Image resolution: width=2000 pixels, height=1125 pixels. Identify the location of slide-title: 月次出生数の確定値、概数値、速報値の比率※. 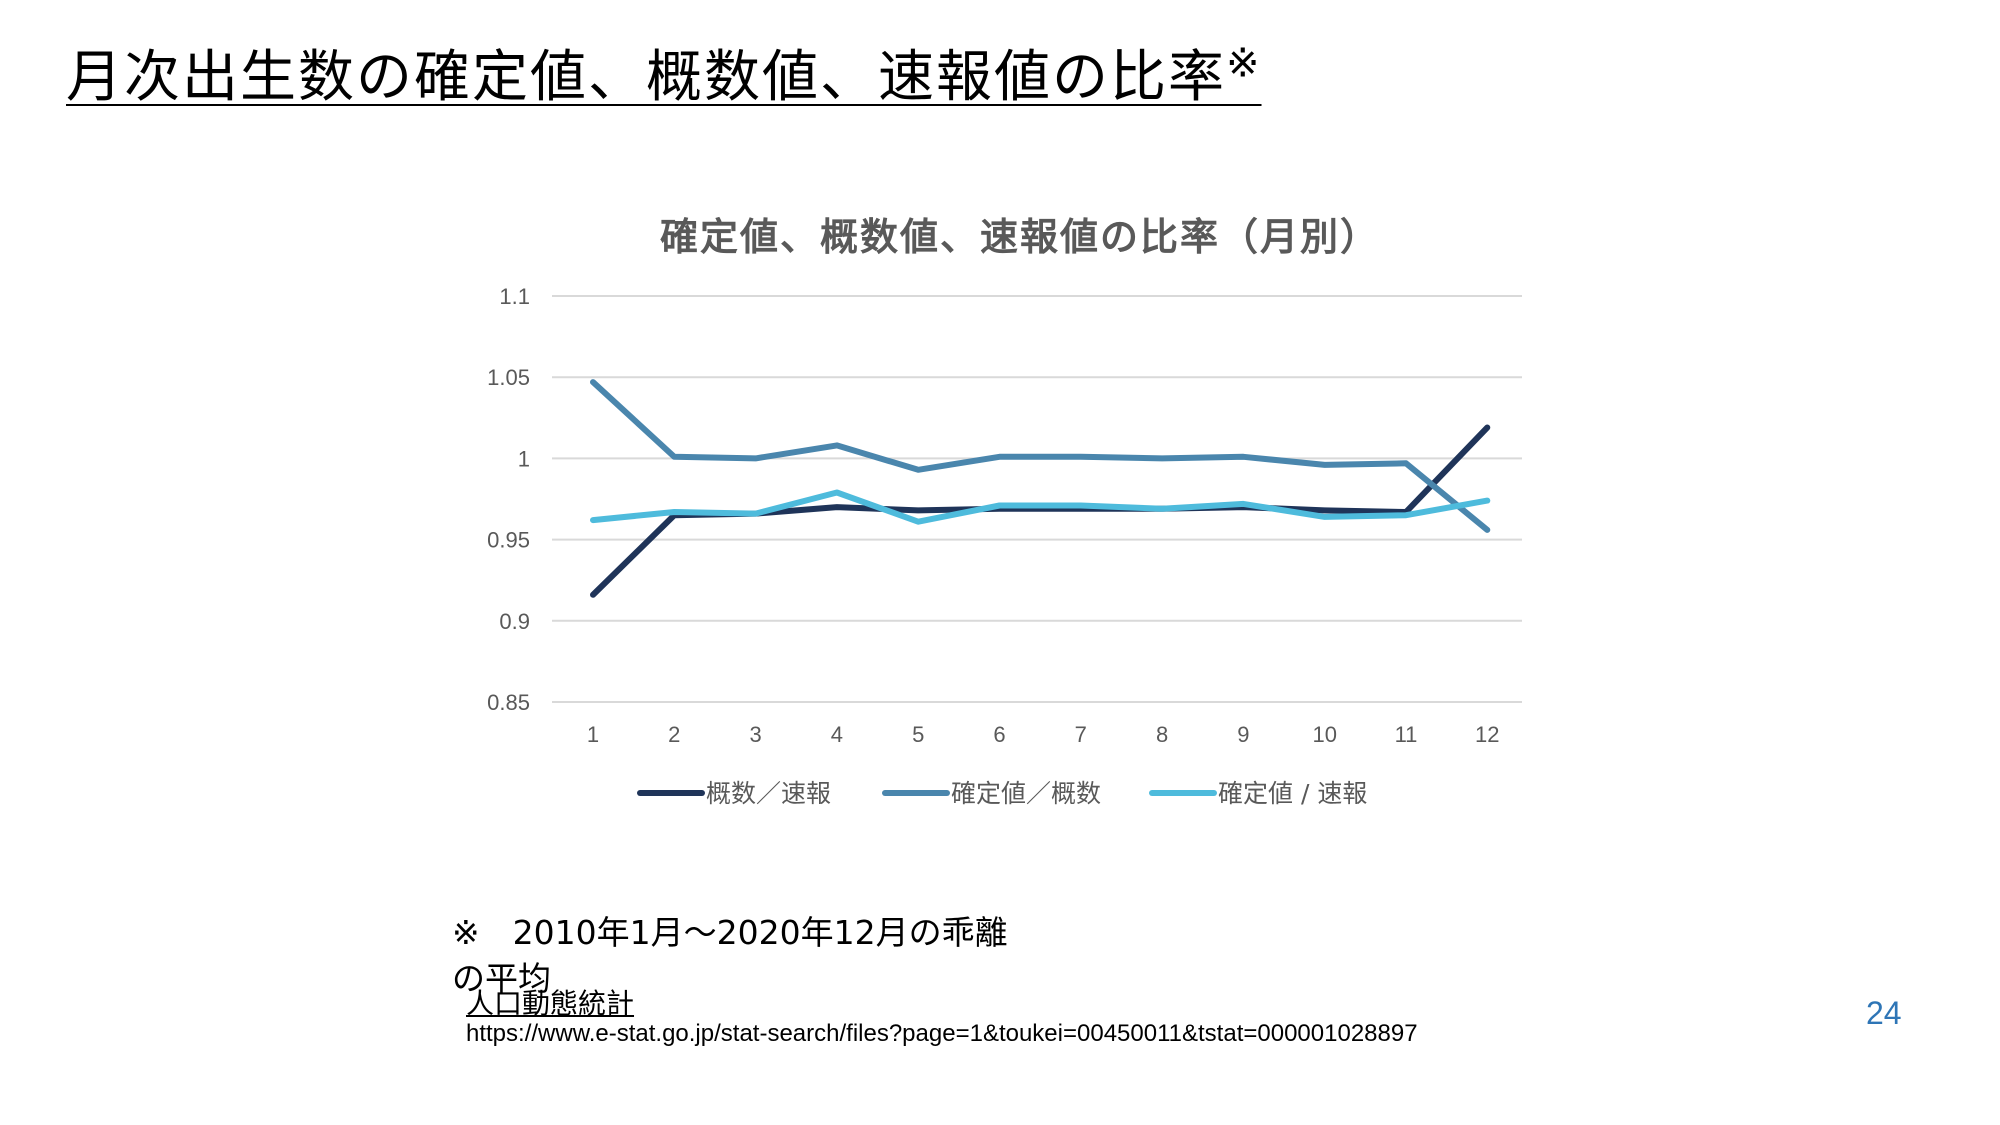
(664, 78).